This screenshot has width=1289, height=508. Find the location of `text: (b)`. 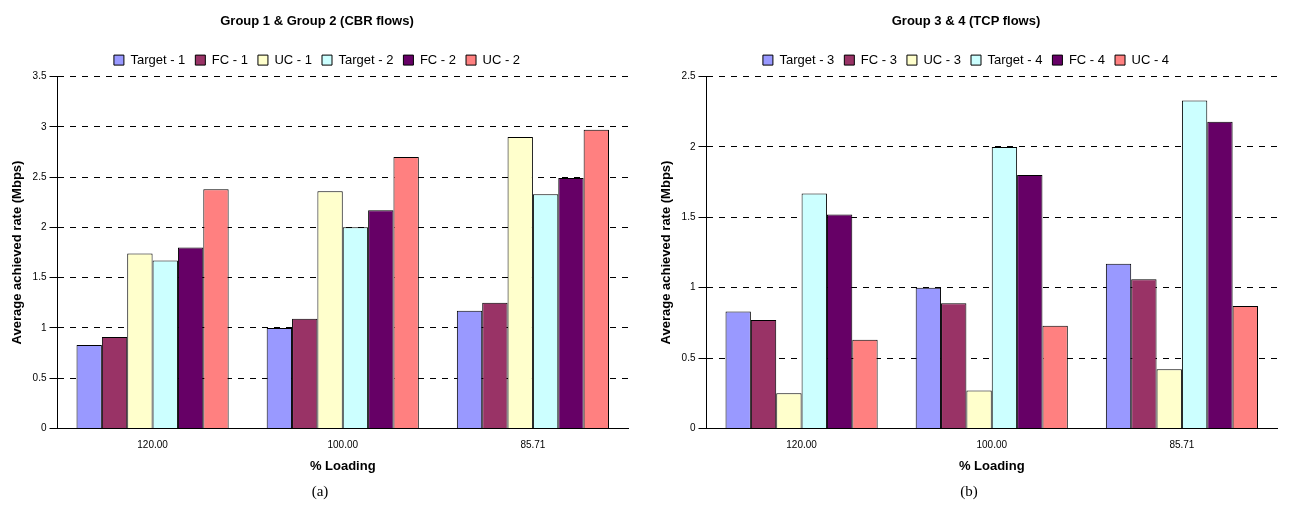

text: (b) is located at coordinates (969, 491).